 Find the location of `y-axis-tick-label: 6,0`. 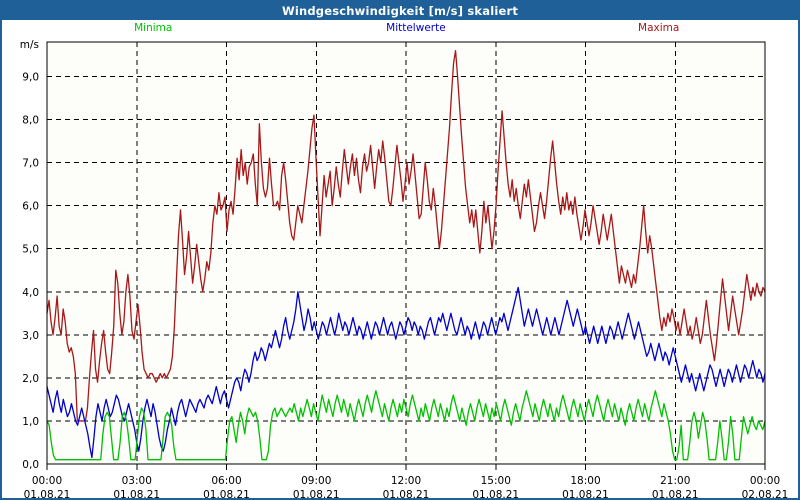

y-axis-tick-label: 6,0 is located at coordinates (30, 207).